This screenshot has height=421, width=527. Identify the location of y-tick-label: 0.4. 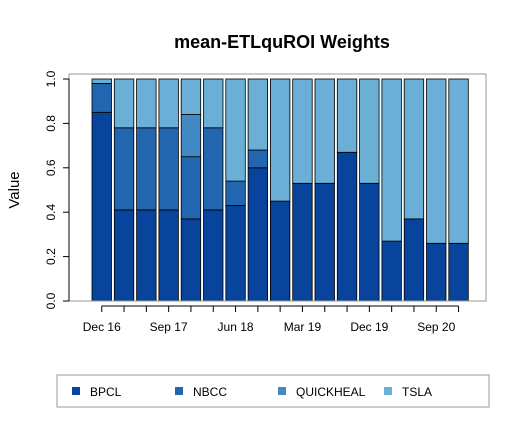
(51, 212).